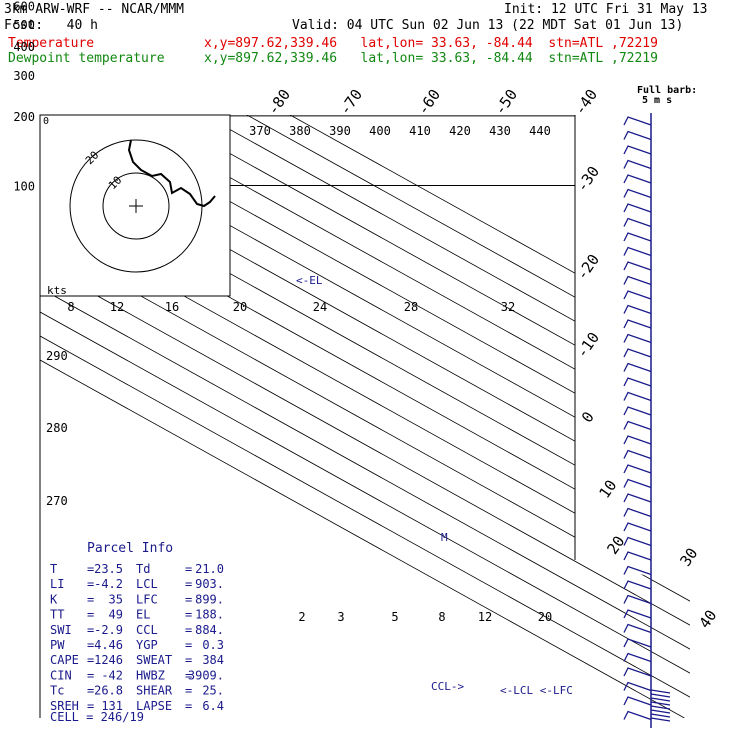  I want to click on m-marker: M, so click(444, 537).